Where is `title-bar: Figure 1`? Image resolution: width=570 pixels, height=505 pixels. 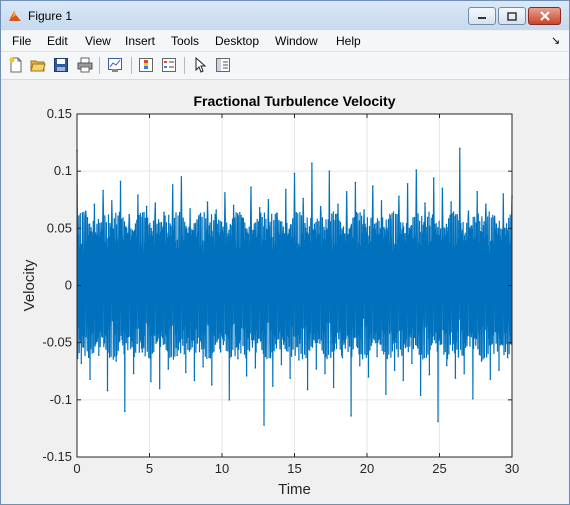
title-bar: Figure 1 is located at coordinates (285, 15).